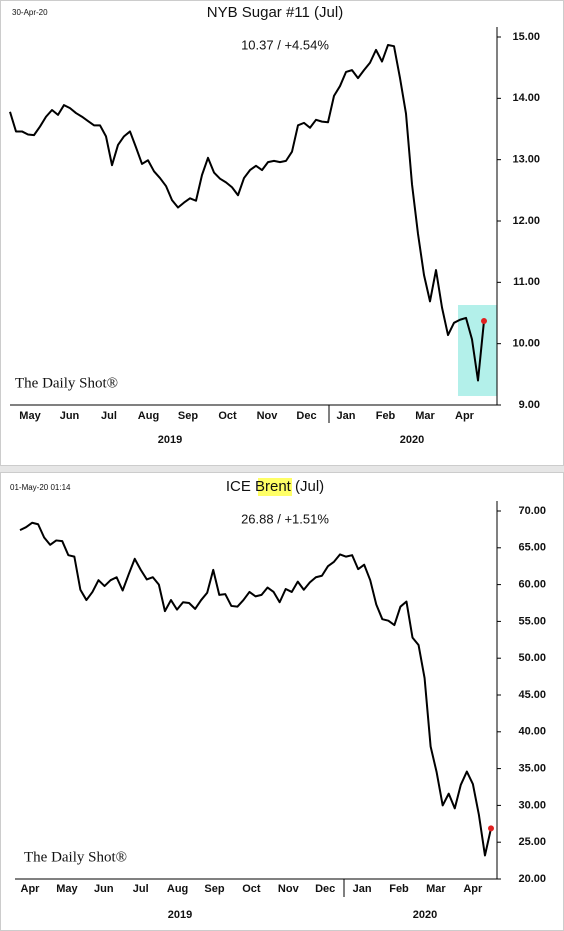 The width and height of the screenshot is (564, 931). Describe the element at coordinates (532, 805) in the screenshot. I see `y-tick-label: 30.00` at that location.